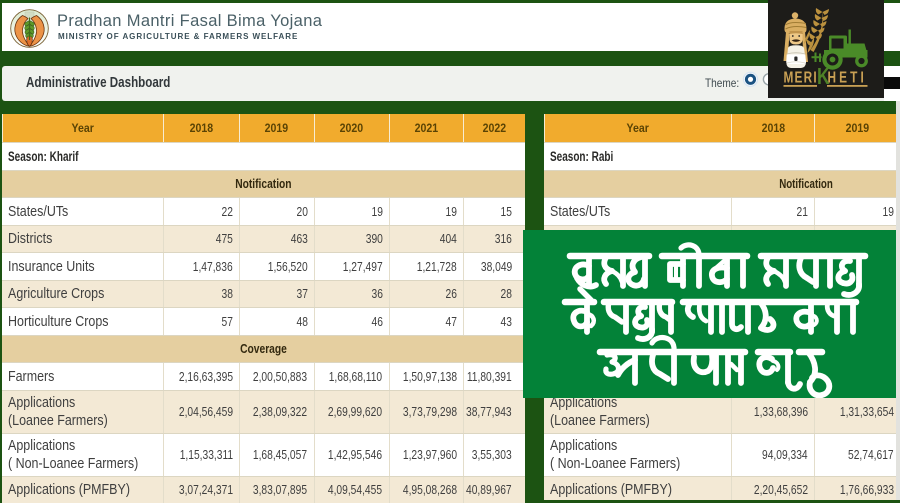 Image resolution: width=900 pixels, height=503 pixels. I want to click on svg-text: HETI, so click(847, 77).